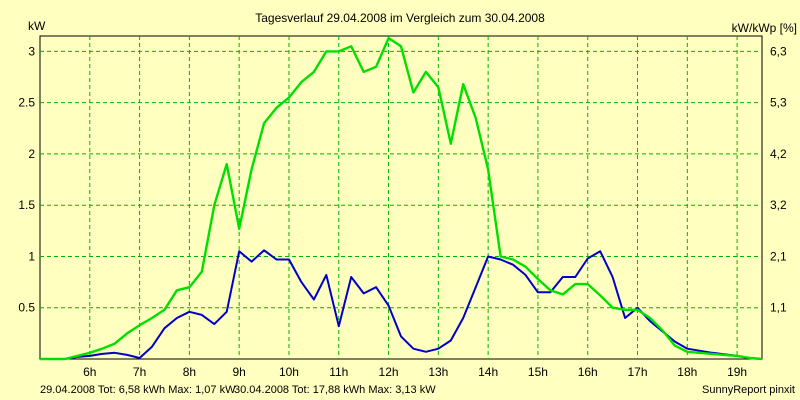 This screenshot has height=400, width=800. What do you see at coordinates (488, 372) in the screenshot?
I see `x-tick-label: 14h` at bounding box center [488, 372].